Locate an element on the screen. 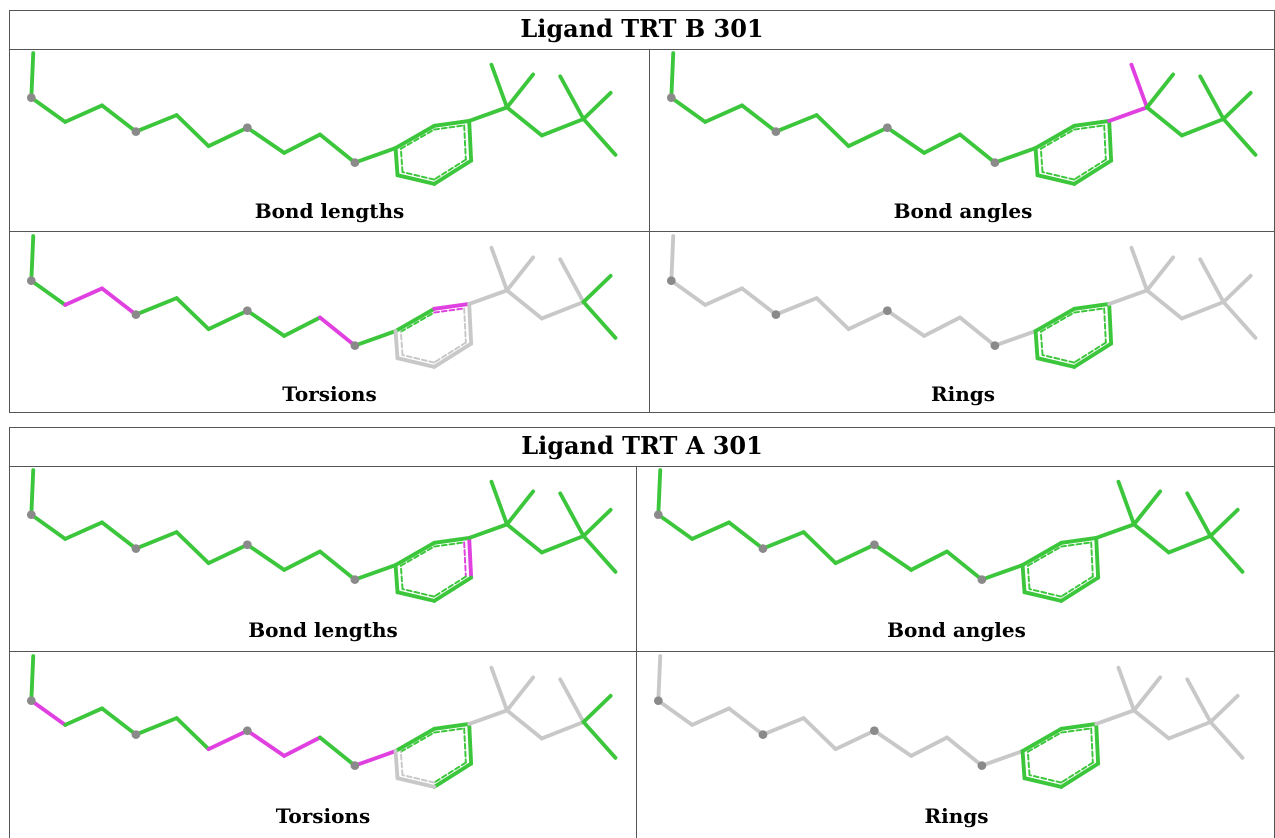 This screenshot has height=838, width=1275. panel-caption: Bond lengths is located at coordinates (329, 211).